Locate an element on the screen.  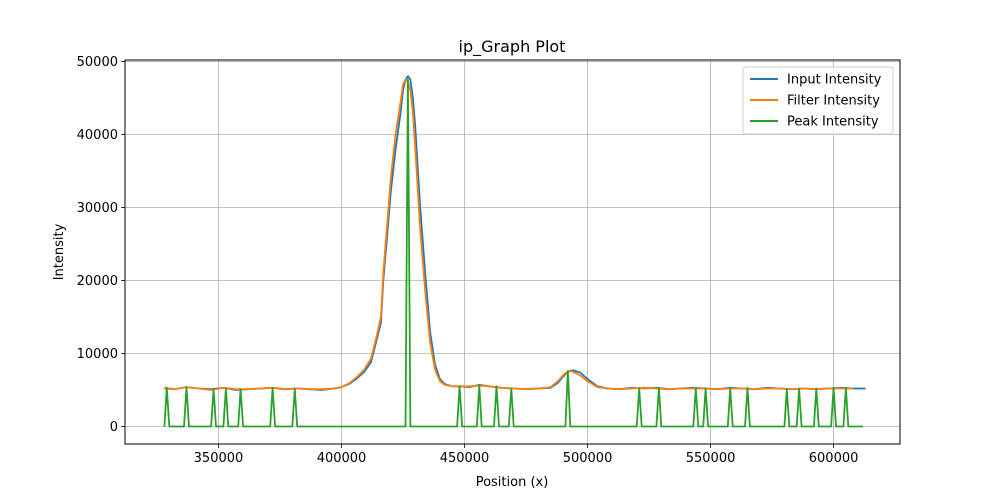
legend-box is located at coordinates (818, 100).